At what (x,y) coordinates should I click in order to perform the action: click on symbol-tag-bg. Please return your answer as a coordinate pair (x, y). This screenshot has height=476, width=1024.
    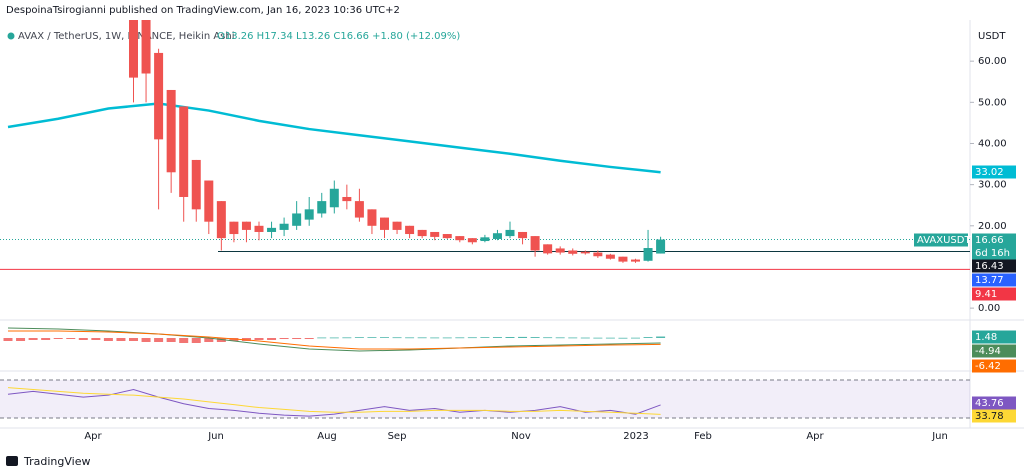
    Looking at the image, I should click on (941, 240).